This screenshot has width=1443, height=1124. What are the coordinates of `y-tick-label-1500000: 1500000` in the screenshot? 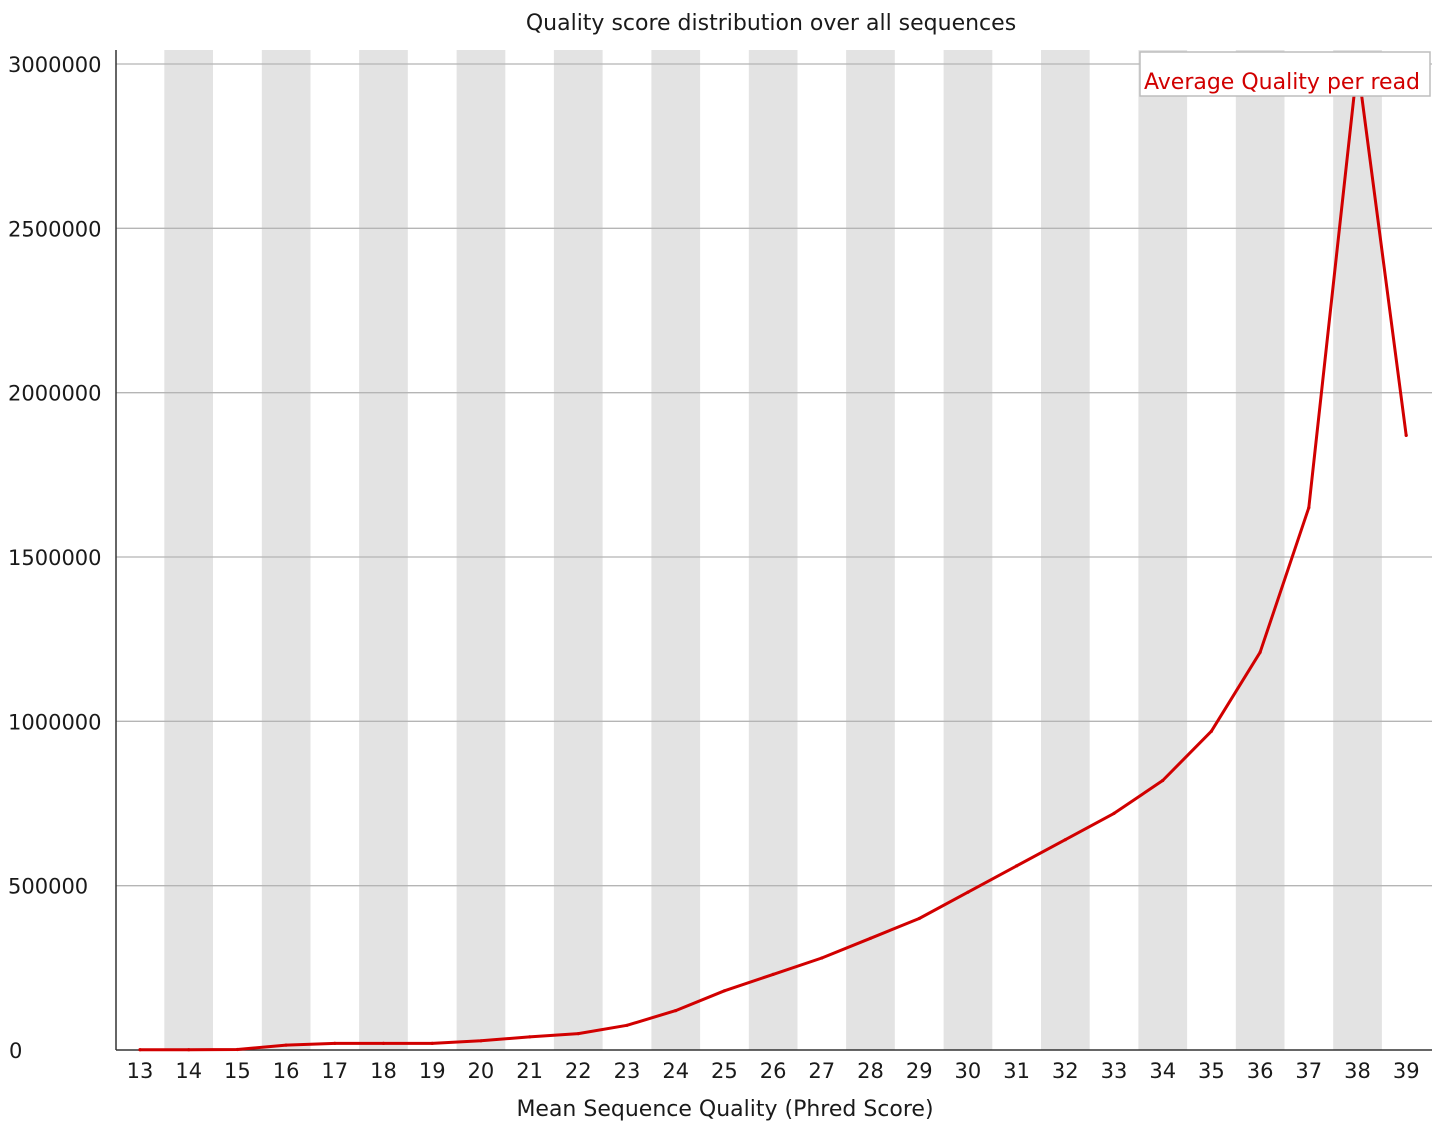 It's located at (55, 558).